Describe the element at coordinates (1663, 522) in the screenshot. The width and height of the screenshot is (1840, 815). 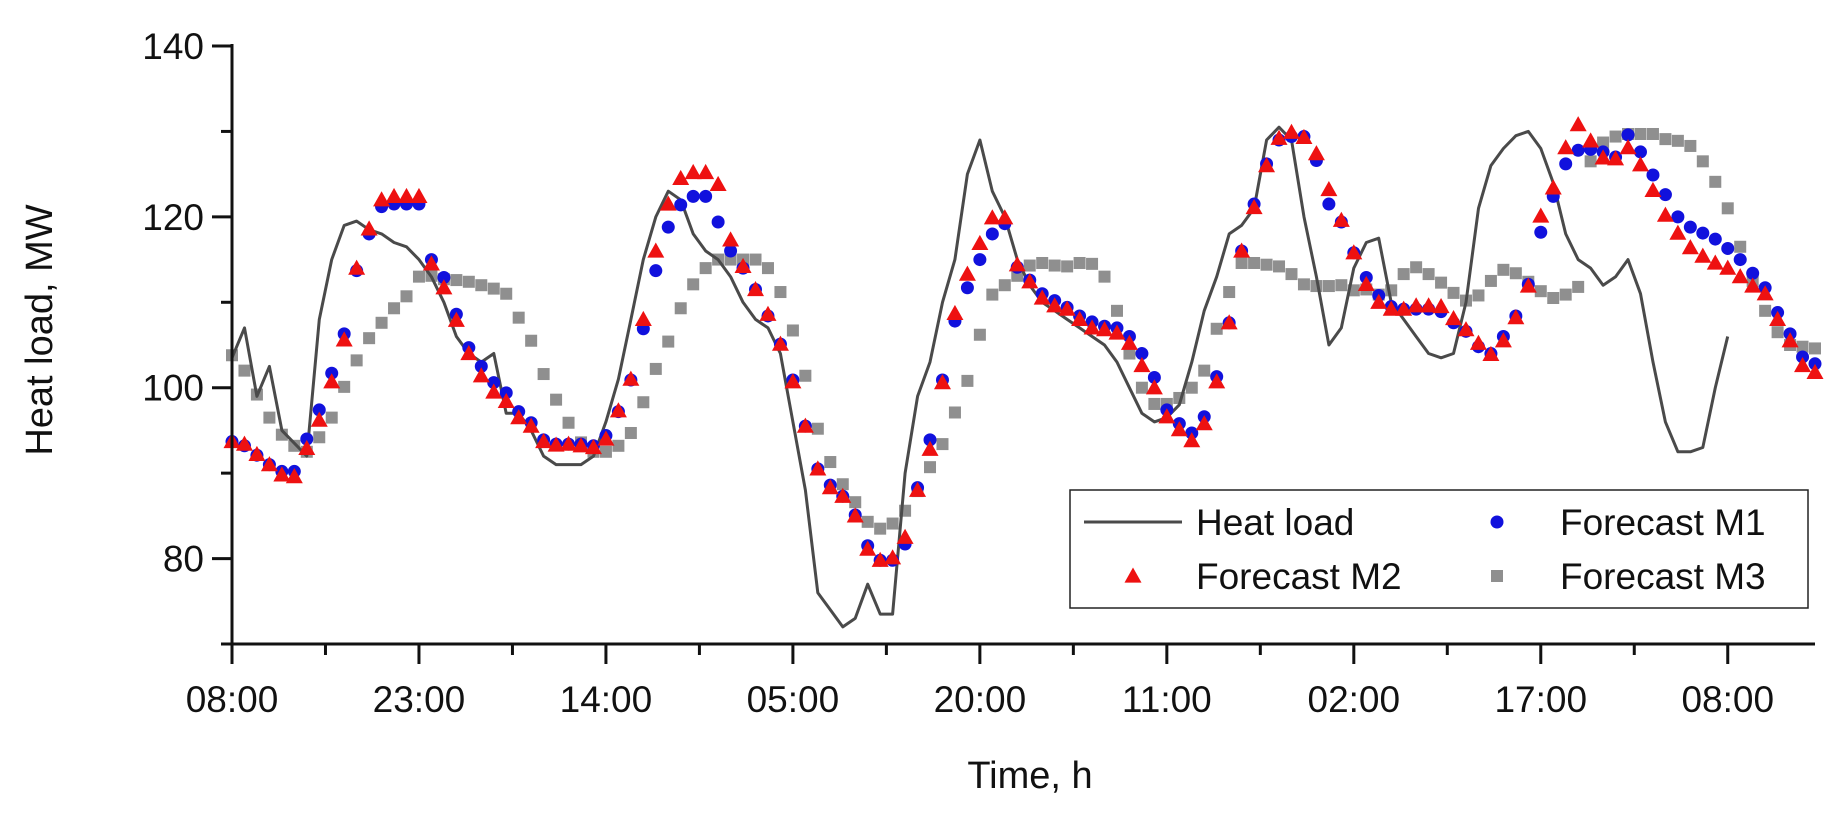
I see `legend-label-m1: Forecast M1` at that location.